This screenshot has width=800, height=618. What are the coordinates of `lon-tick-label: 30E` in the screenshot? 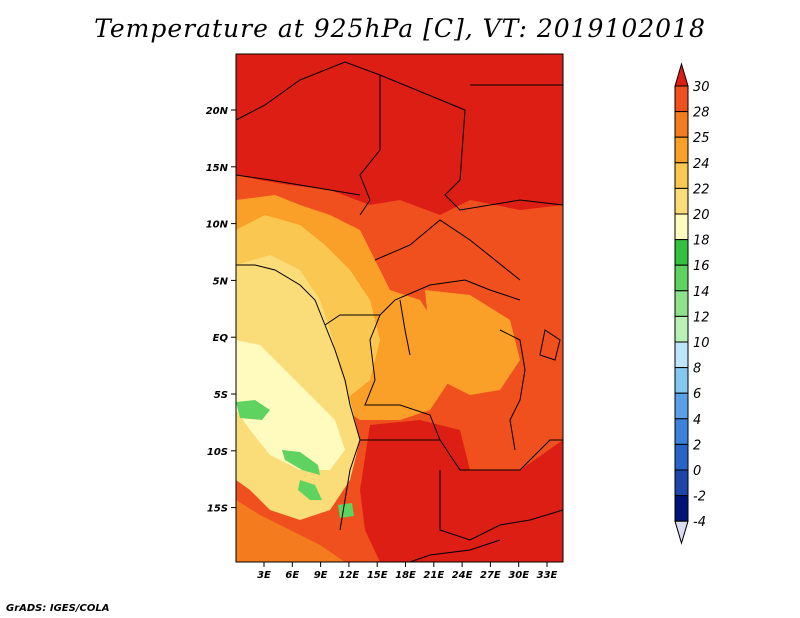 It's located at (518, 575).